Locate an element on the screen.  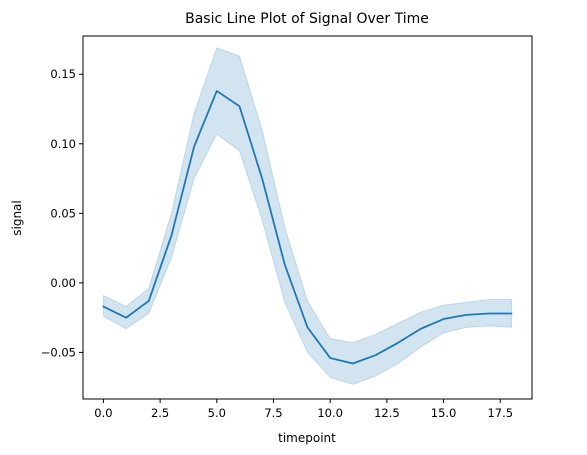
x-axis-label: timepoint is located at coordinates (307, 438).